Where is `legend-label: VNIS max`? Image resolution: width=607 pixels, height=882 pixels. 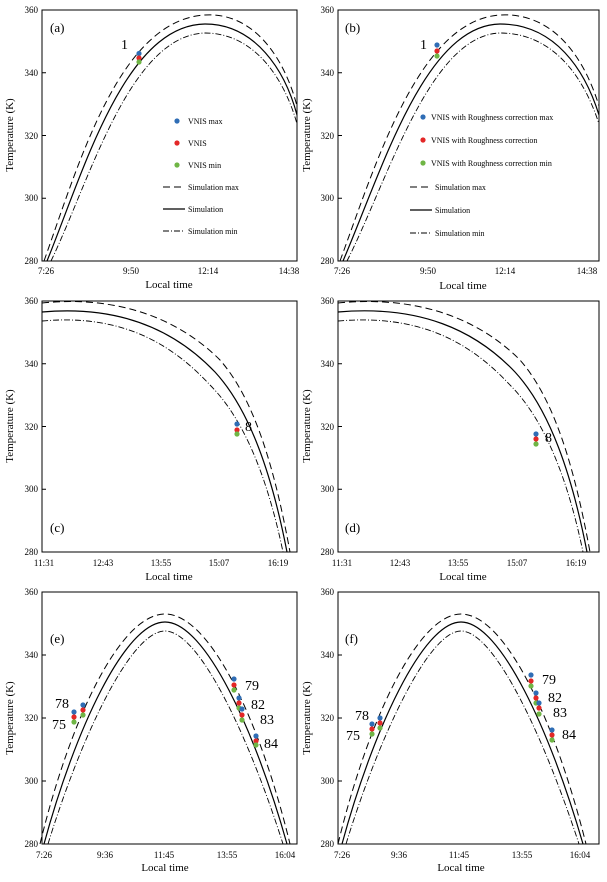
legend-label: VNIS max is located at coordinates (205, 121).